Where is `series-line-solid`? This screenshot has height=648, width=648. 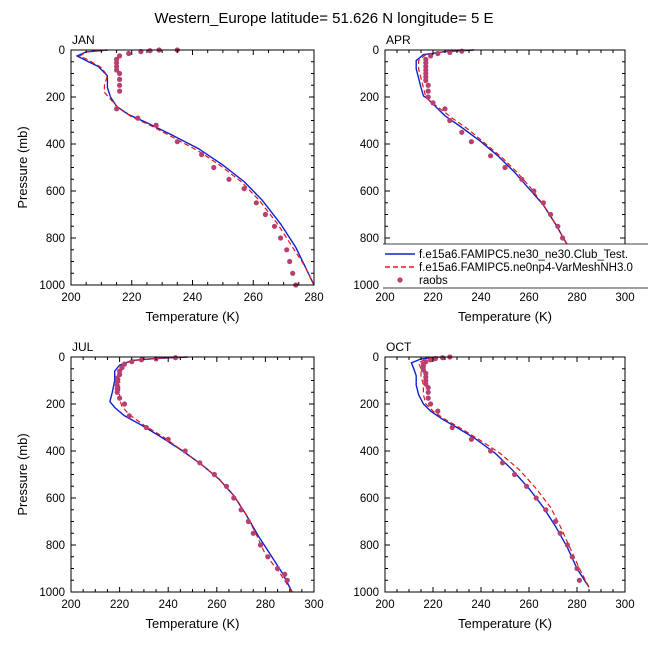
series-line-solid is located at coordinates (500, 167).